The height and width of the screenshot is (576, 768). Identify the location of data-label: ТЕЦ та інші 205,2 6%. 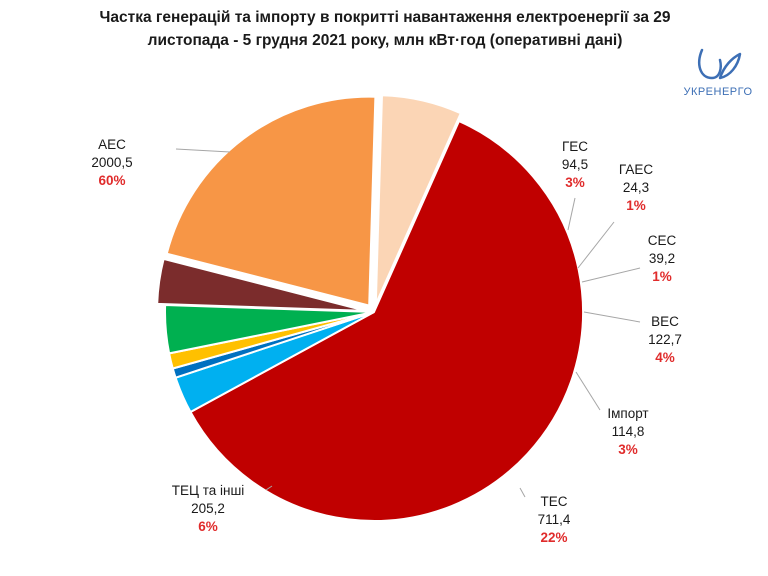
(208, 509).